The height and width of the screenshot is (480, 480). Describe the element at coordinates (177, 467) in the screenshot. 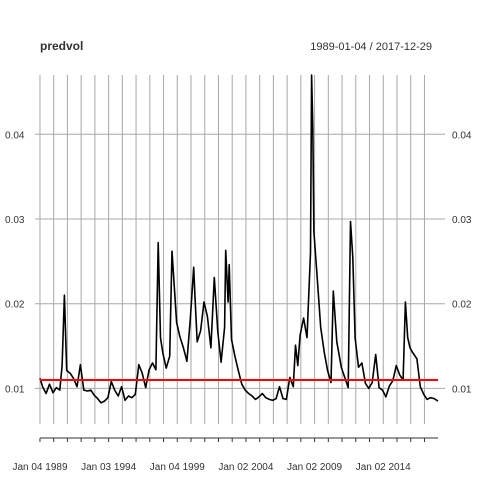

I see `x-tick-label: Jan 04 1999` at that location.